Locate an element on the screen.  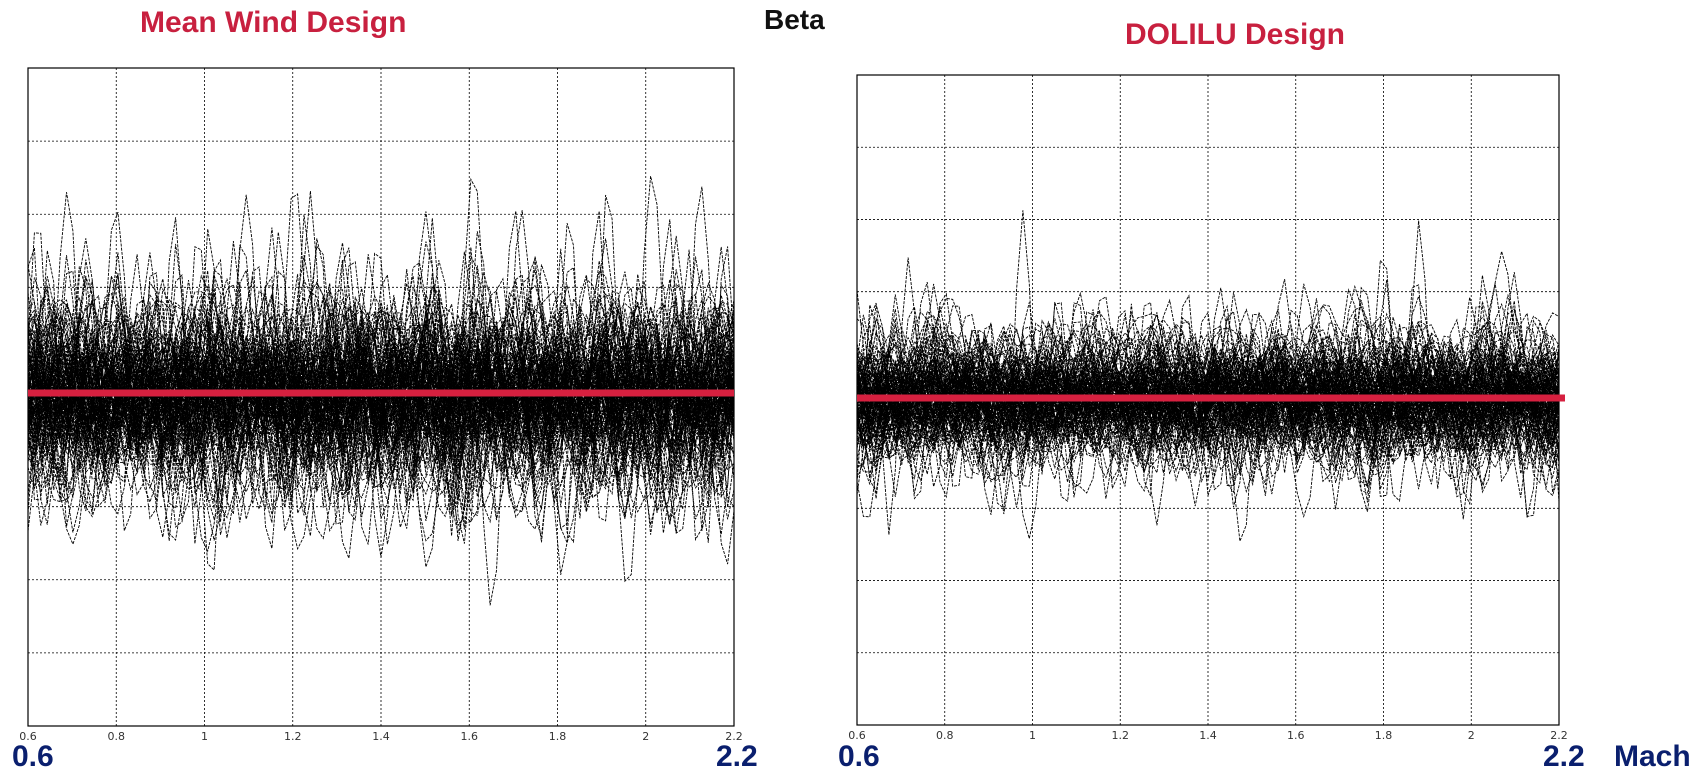
right-x-start-label: 0.6 is located at coordinates (859, 756).